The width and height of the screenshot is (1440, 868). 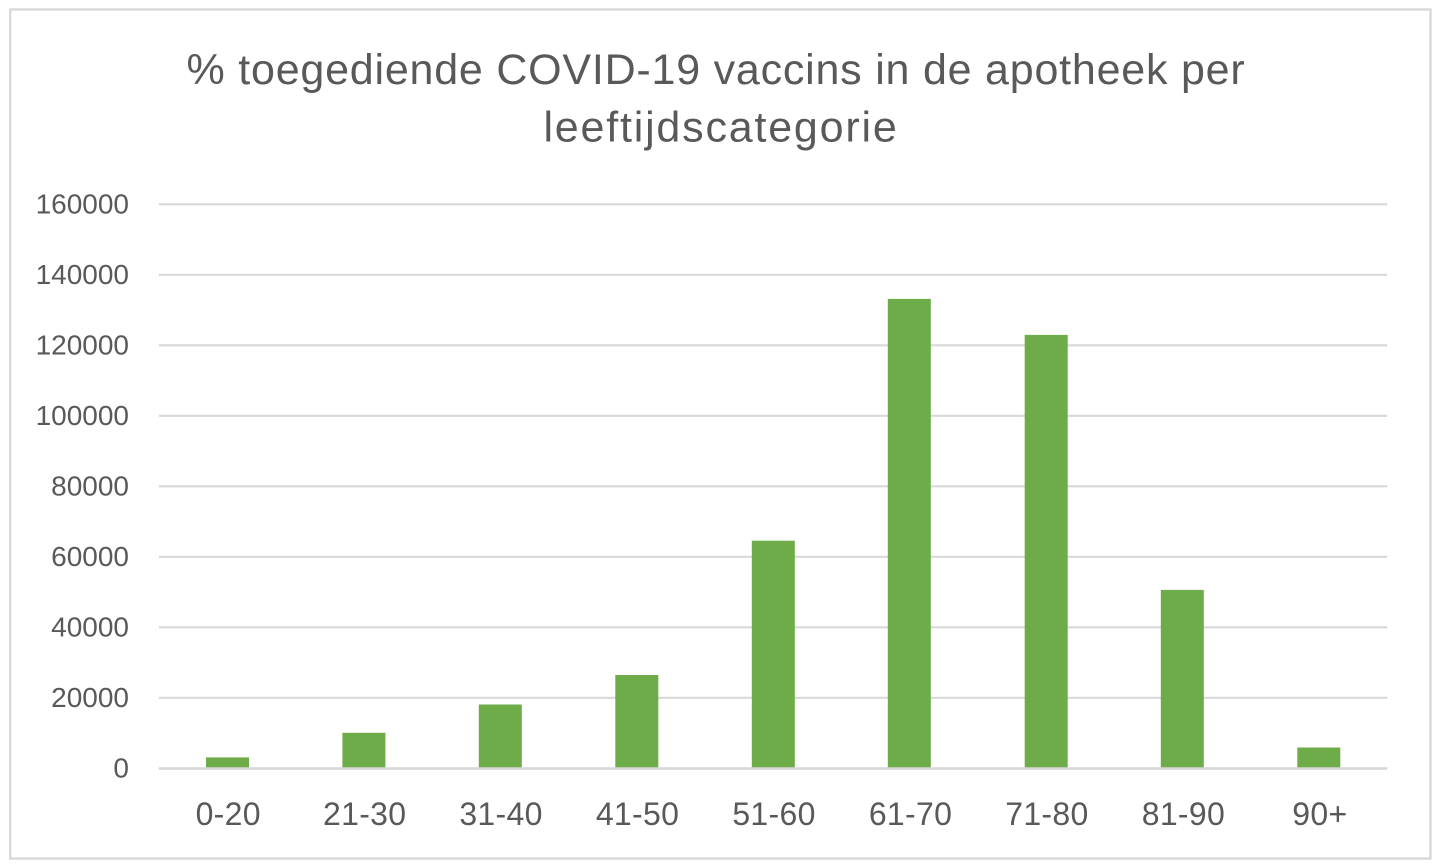 I want to click on svg-text: 60000, so click(x=90, y=556).